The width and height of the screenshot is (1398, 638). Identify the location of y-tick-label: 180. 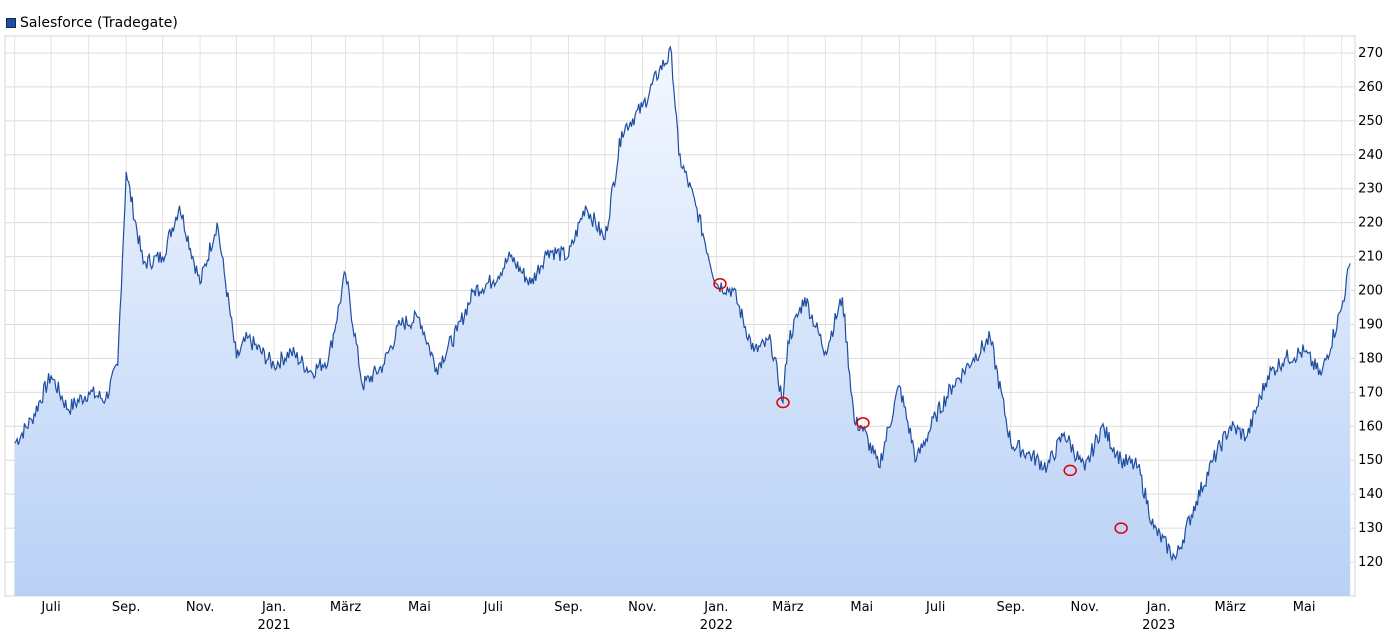
(1370, 358).